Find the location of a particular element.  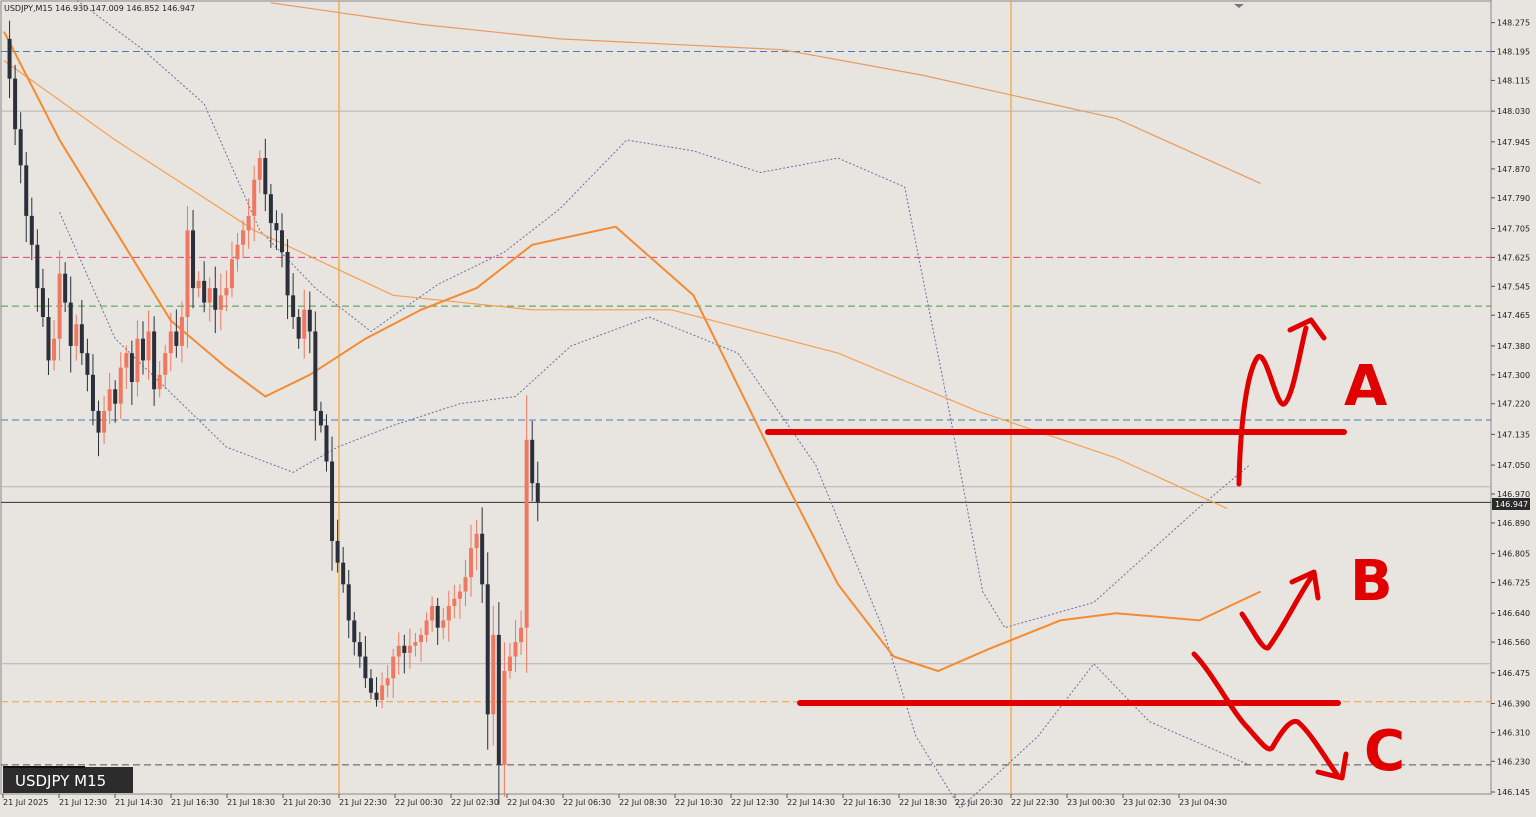

y-tick-label: 146.970 is located at coordinates (1513, 494).